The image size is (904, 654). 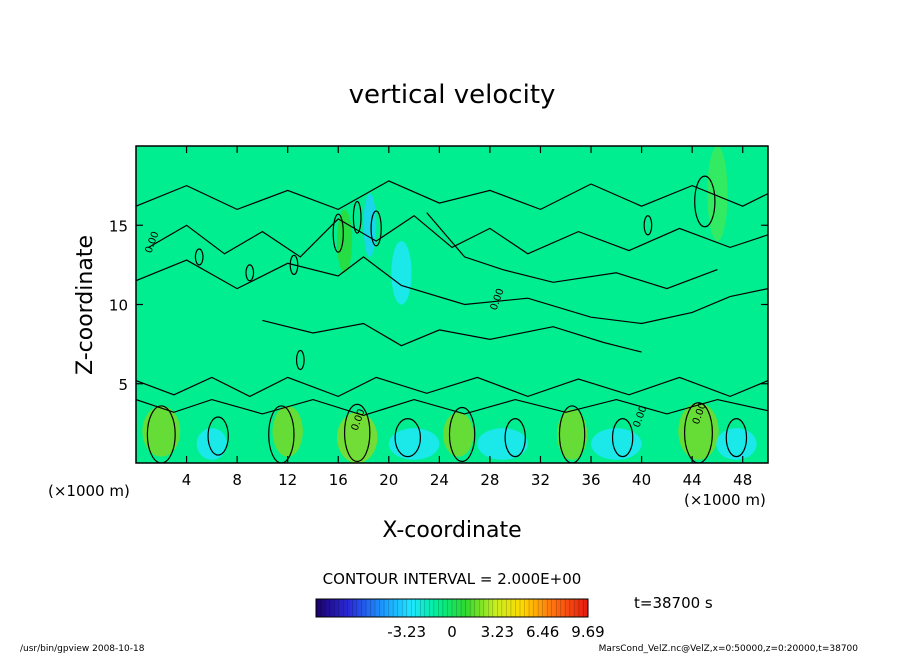 What do you see at coordinates (89, 491) in the screenshot?
I see `x-unit-left: (×1000 m)` at bounding box center [89, 491].